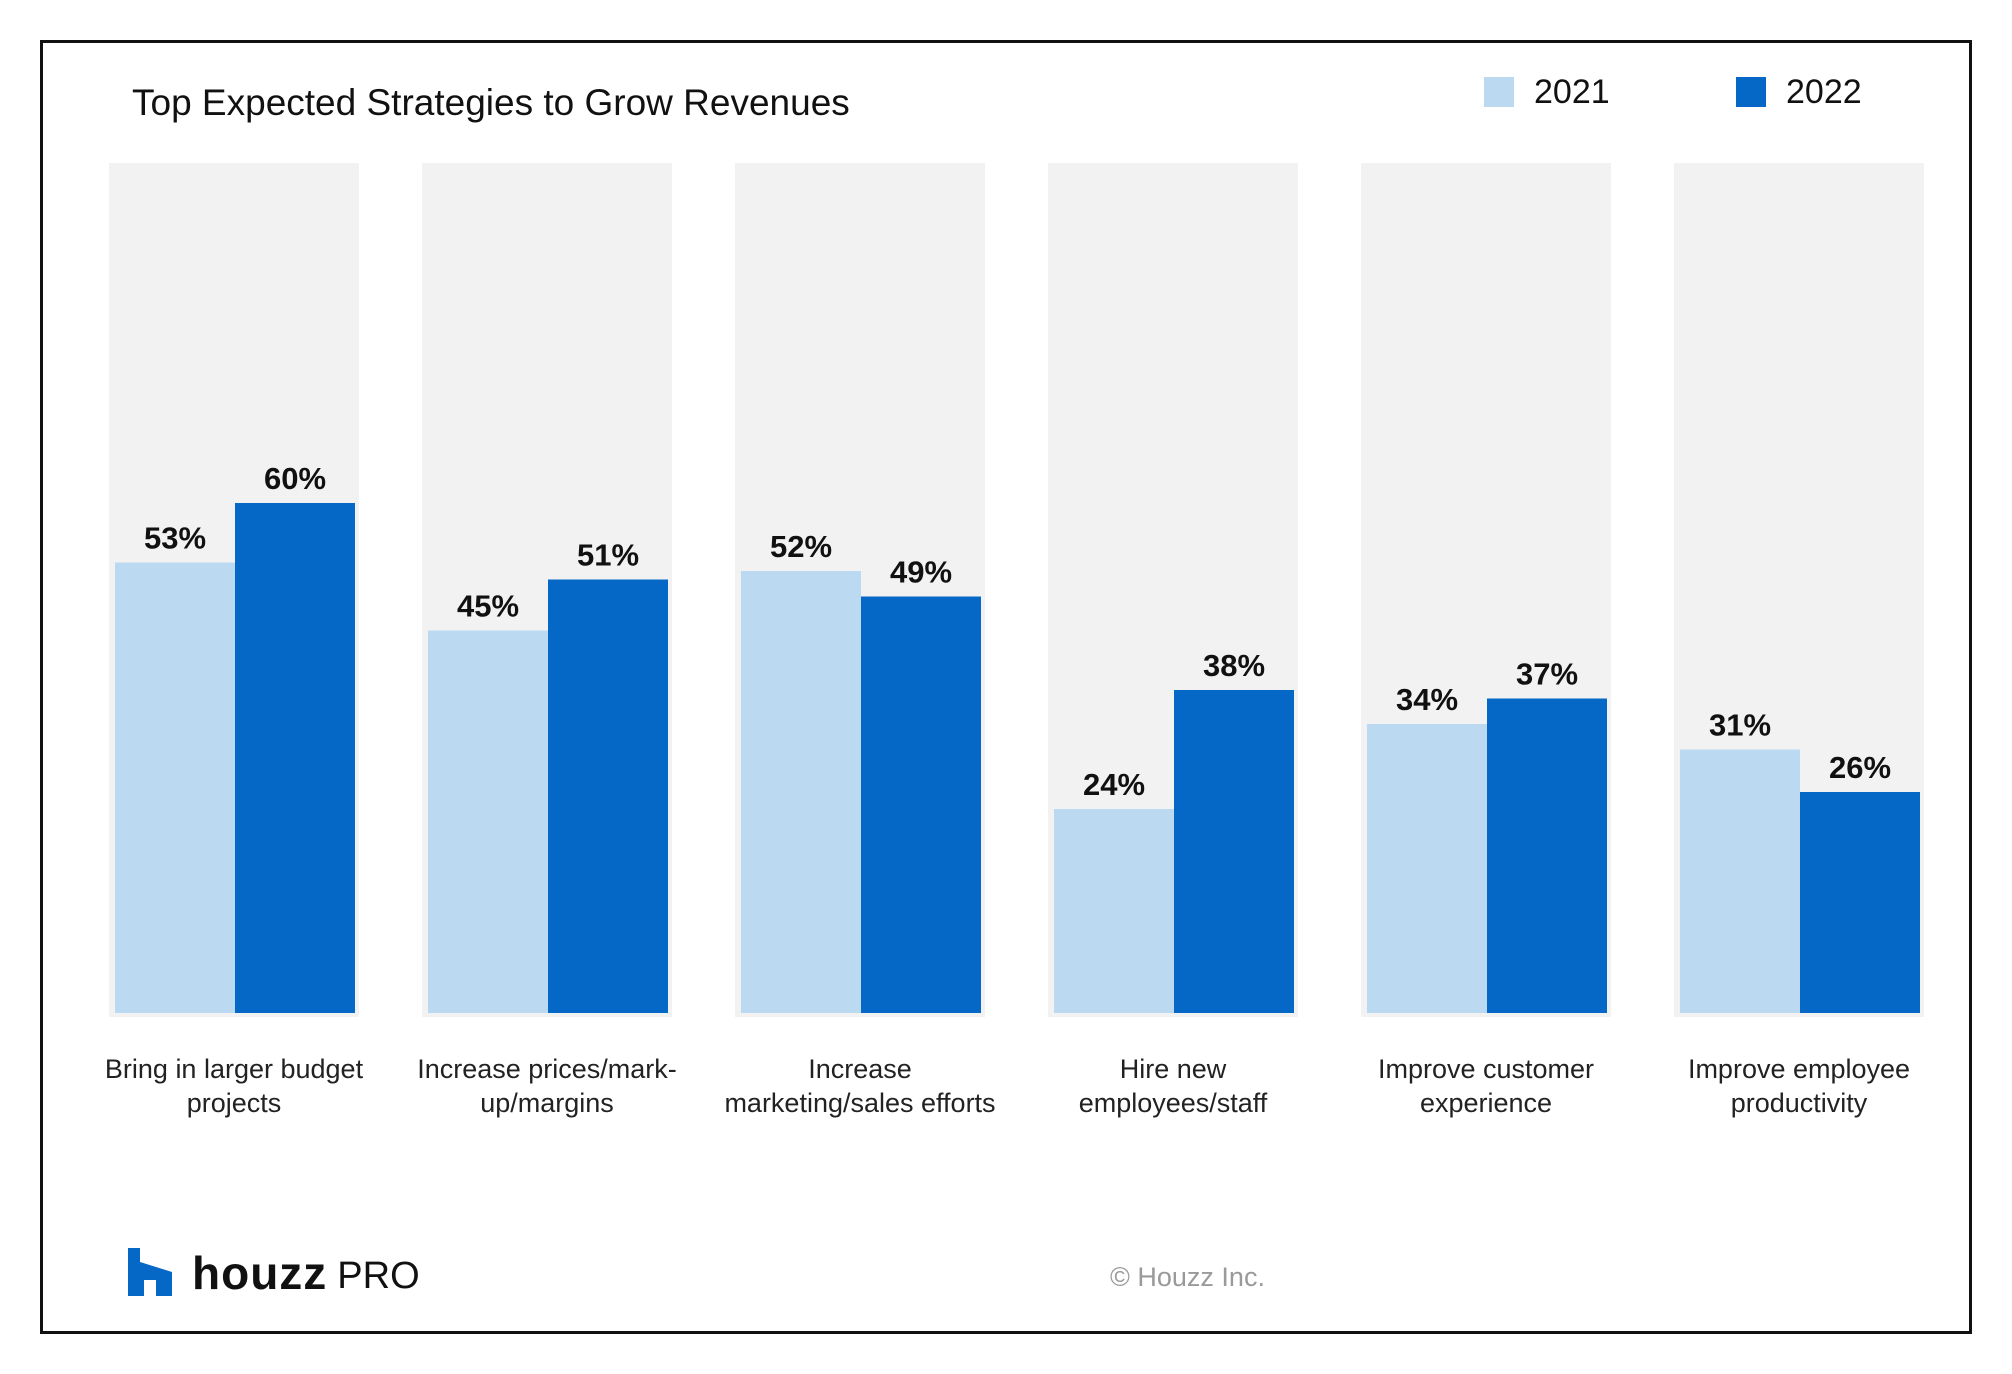  Describe the element at coordinates (234, 1069) in the screenshot. I see `category-label-line: Bring in larger budget` at that location.